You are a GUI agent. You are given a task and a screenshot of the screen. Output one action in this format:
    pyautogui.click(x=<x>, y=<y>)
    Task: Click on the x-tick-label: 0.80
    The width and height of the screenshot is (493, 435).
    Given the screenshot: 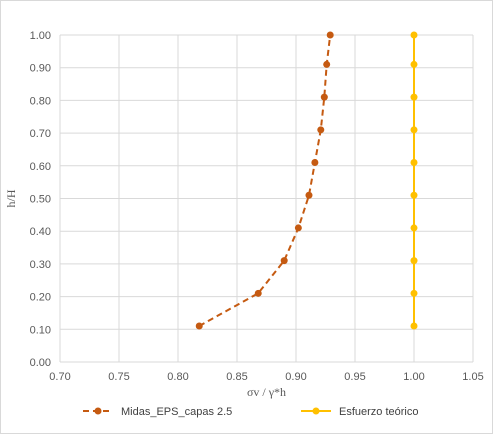 What is the action you would take?
    pyautogui.click(x=177, y=377)
    